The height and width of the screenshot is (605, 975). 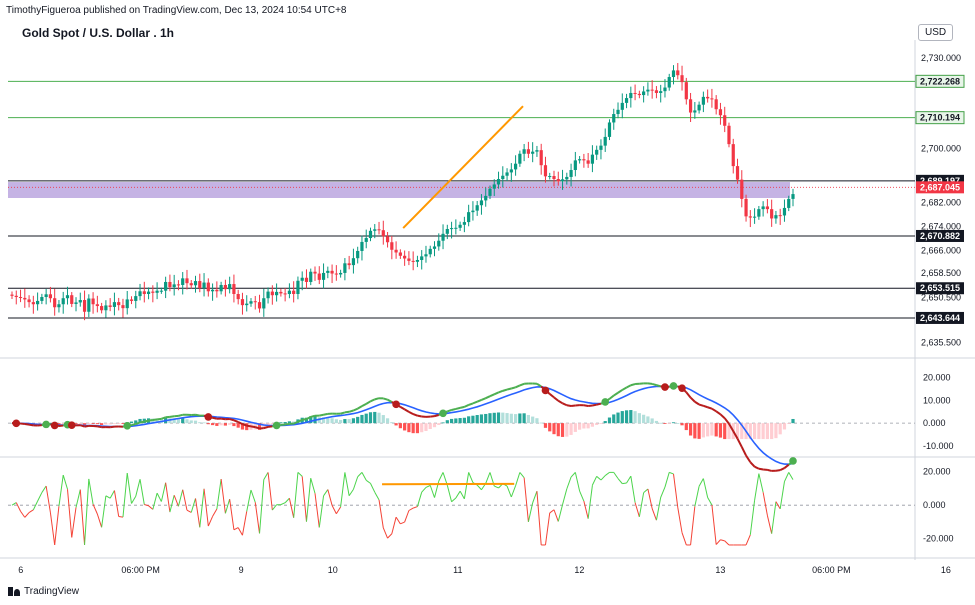 I want to click on osc-tick-label: 0.000, so click(x=934, y=505).